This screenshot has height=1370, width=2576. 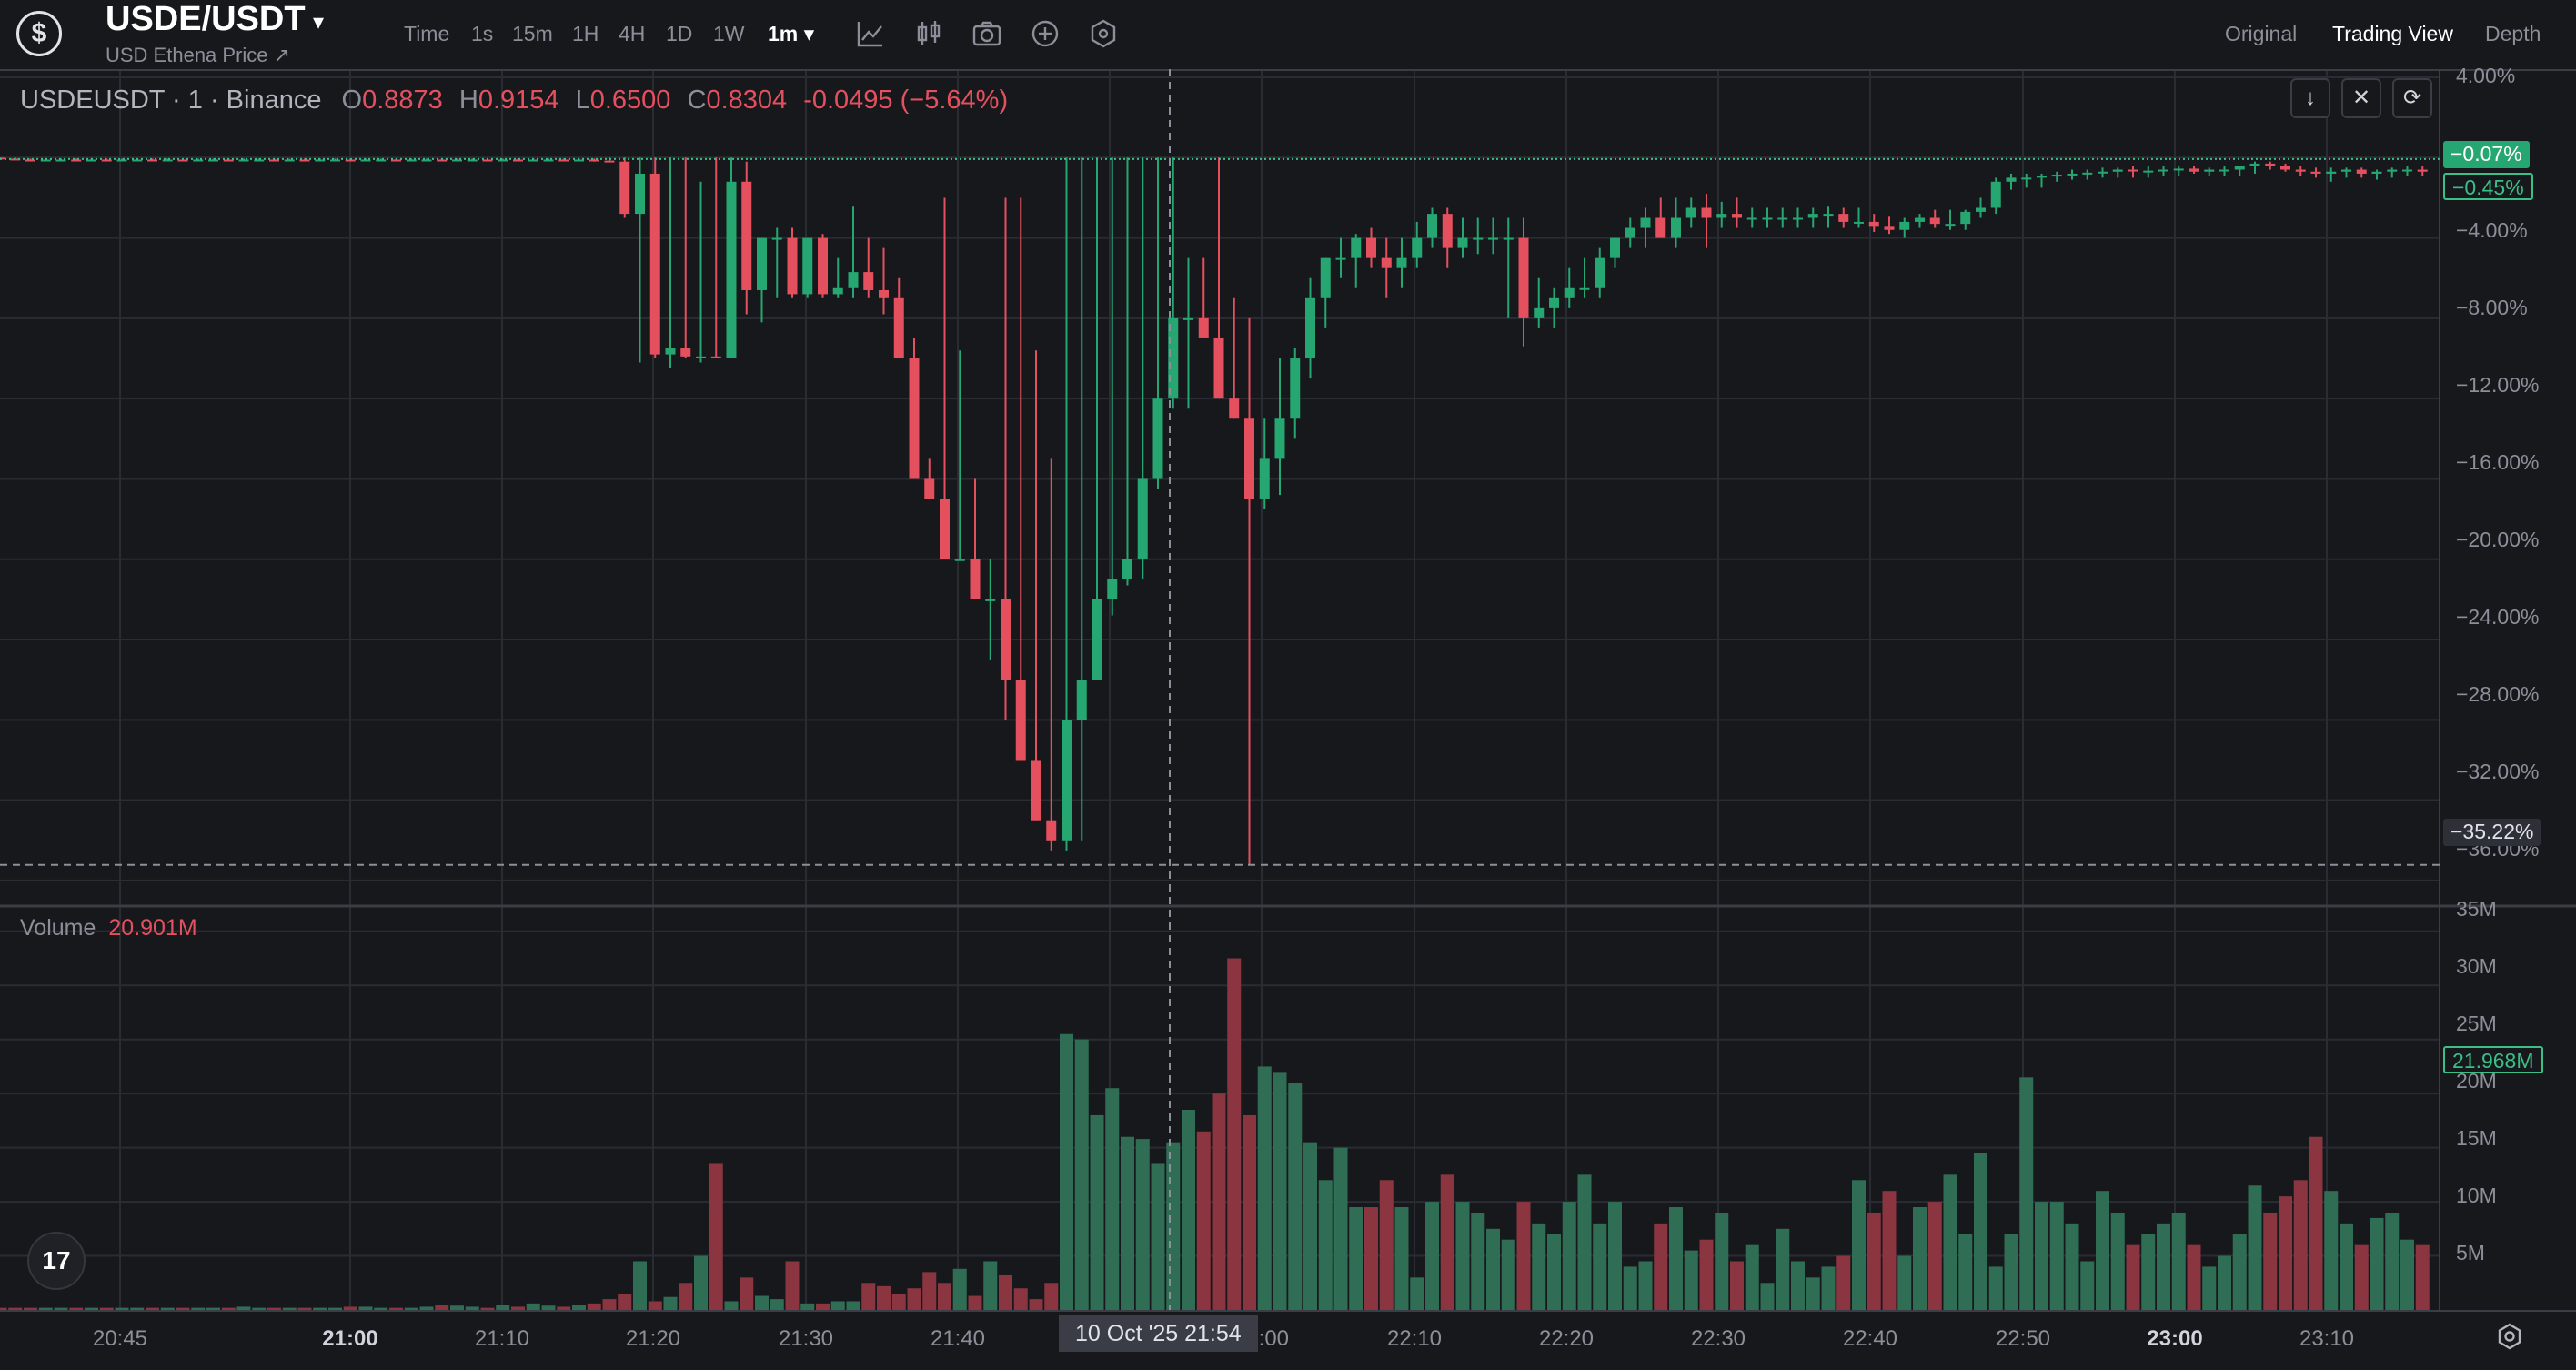 What do you see at coordinates (482, 33) in the screenshot?
I see `timeframe-1s: 1s` at bounding box center [482, 33].